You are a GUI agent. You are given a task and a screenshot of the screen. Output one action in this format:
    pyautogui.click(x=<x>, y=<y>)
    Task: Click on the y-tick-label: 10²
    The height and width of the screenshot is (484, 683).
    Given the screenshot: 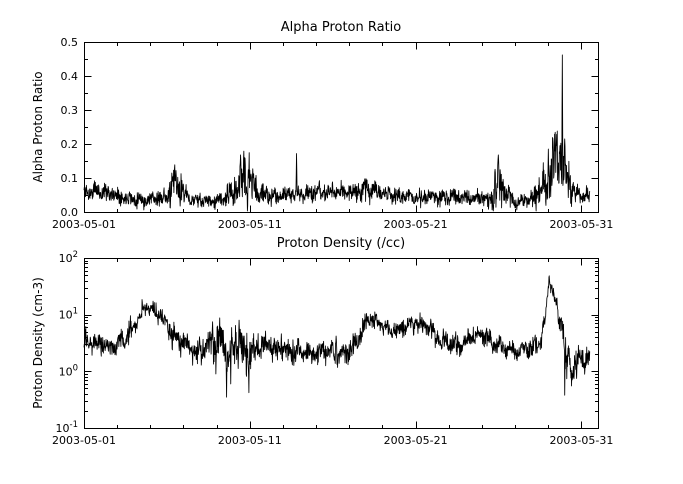 What is the action you would take?
    pyautogui.click(x=68, y=257)
    